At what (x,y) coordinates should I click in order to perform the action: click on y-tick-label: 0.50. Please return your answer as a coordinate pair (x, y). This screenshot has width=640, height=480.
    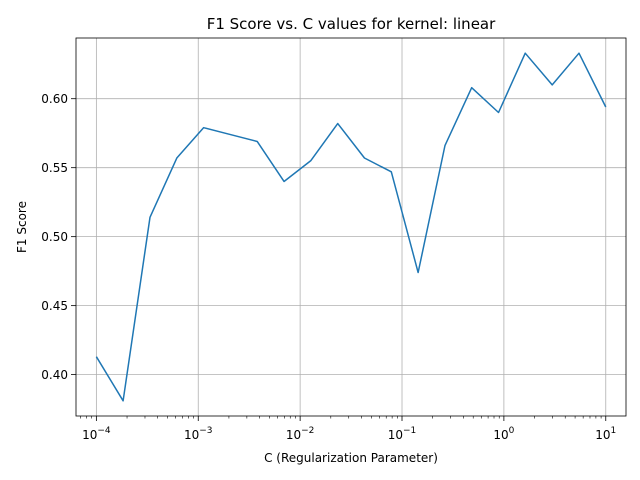
    Looking at the image, I should click on (54, 237).